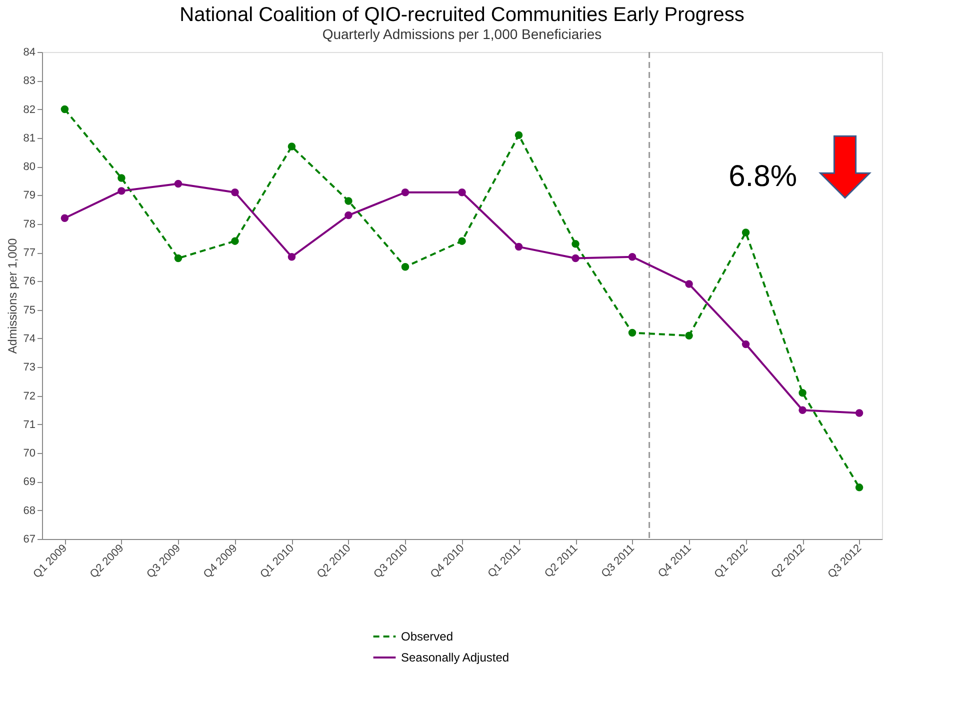 Image resolution: width=965 pixels, height=723 pixels. I want to click on y-tick-label: 81, so click(29, 138).